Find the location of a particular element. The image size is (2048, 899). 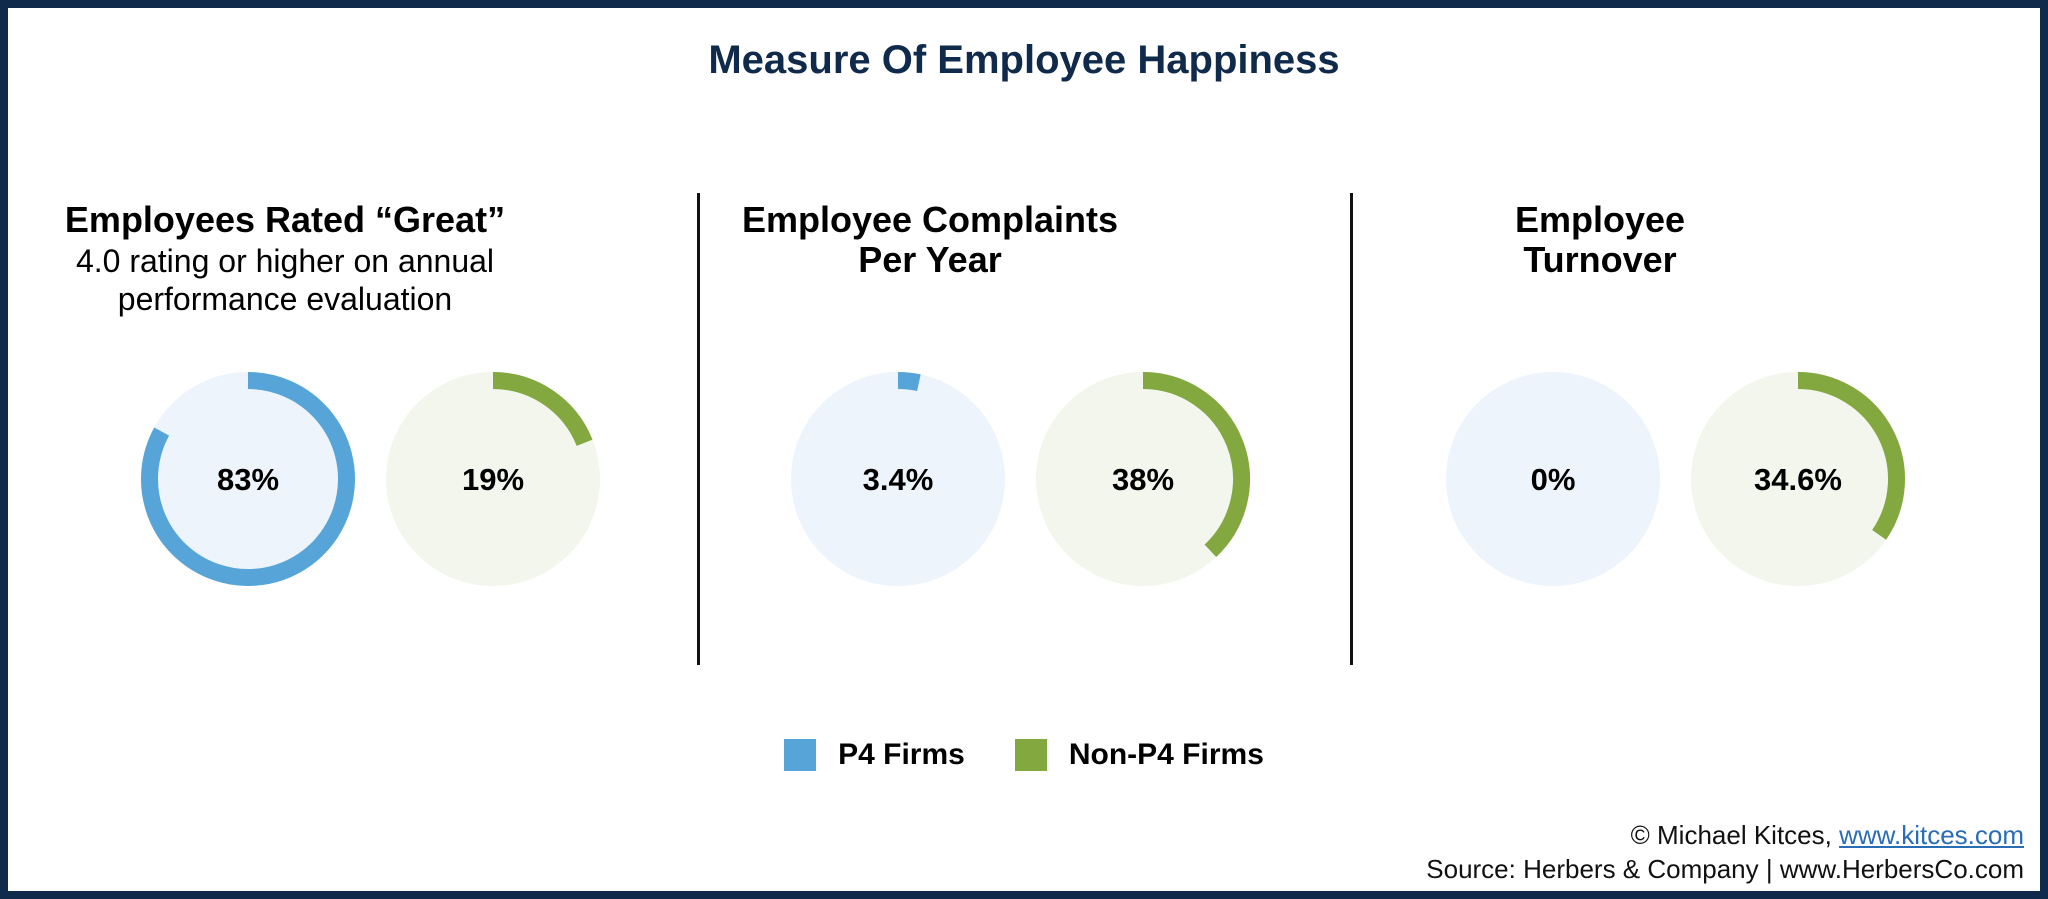

panel-title-complaints: Employee Complaints Per Year is located at coordinates (930, 239).